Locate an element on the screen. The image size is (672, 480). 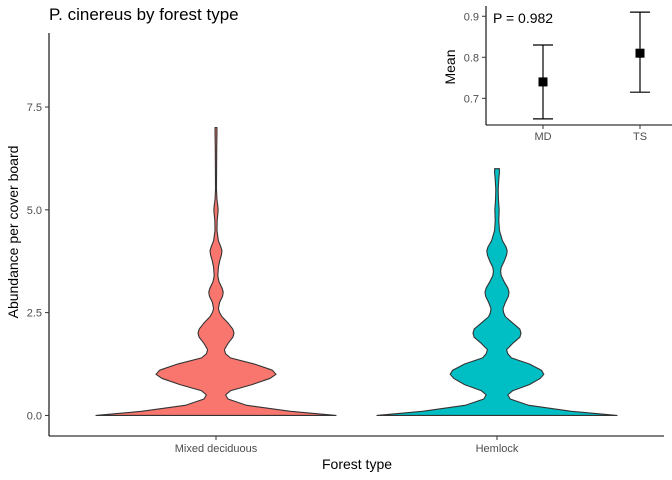
x-tick-group: Mixed deciduous Hemlock is located at coordinates (347, 445).